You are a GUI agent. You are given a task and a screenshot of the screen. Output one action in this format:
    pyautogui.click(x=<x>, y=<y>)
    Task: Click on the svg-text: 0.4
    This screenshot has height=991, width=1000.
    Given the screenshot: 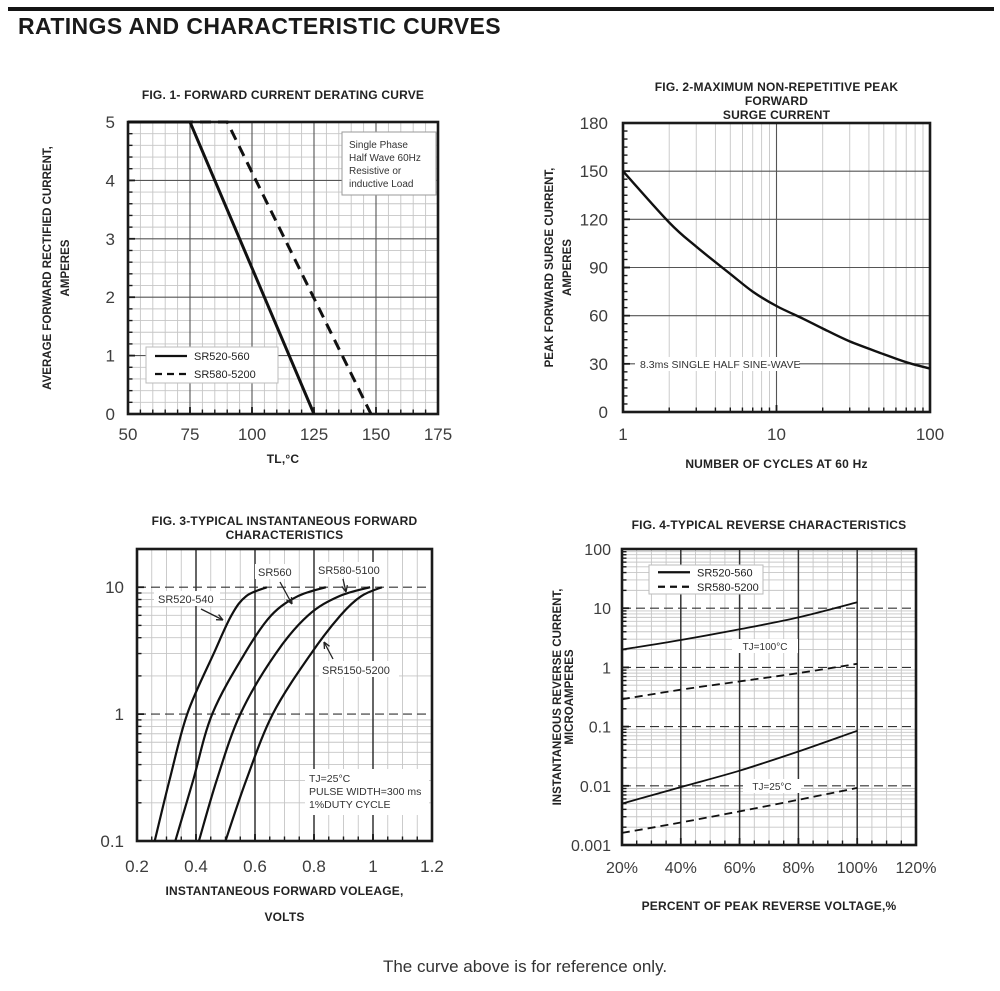 What is the action you would take?
    pyautogui.click(x=196, y=866)
    